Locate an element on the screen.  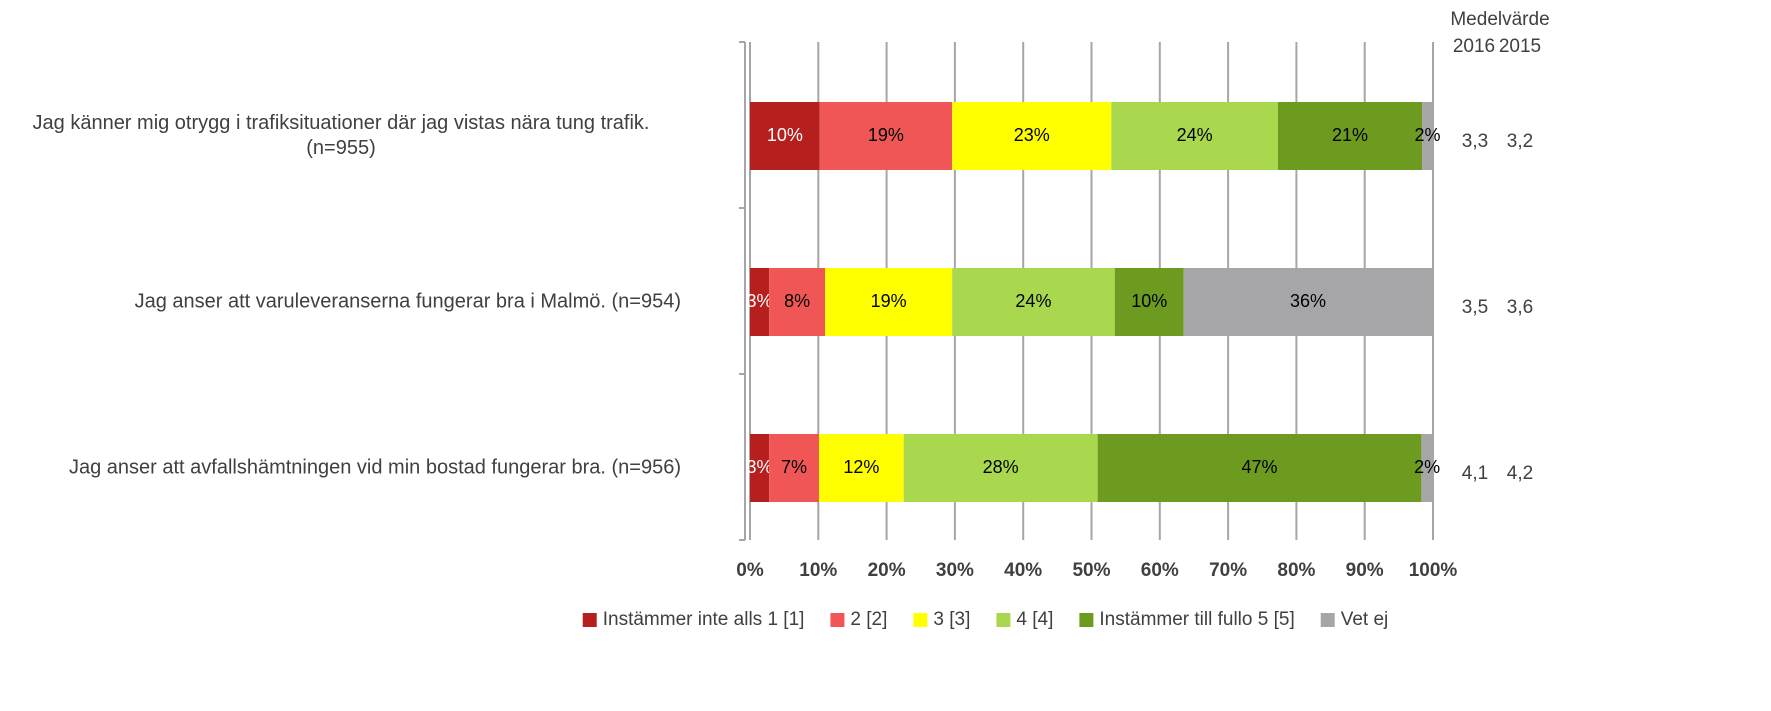
data-label: 23% is located at coordinates (1032, 135).